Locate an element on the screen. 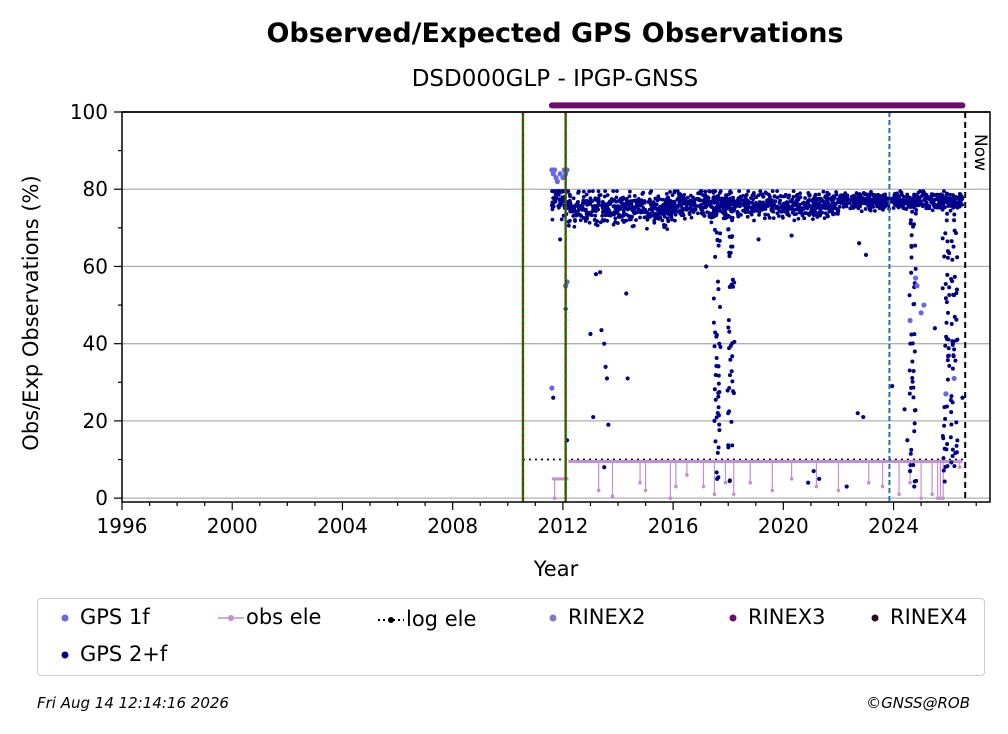 The height and width of the screenshot is (734, 1008). y-tick-label: 20 is located at coordinates (95, 421).